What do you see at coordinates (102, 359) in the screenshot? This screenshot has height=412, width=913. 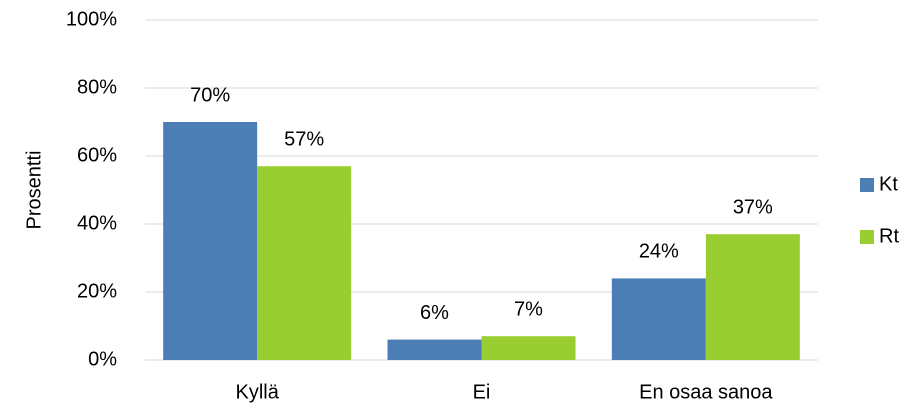 I see `y-tick-label: 0%` at bounding box center [102, 359].